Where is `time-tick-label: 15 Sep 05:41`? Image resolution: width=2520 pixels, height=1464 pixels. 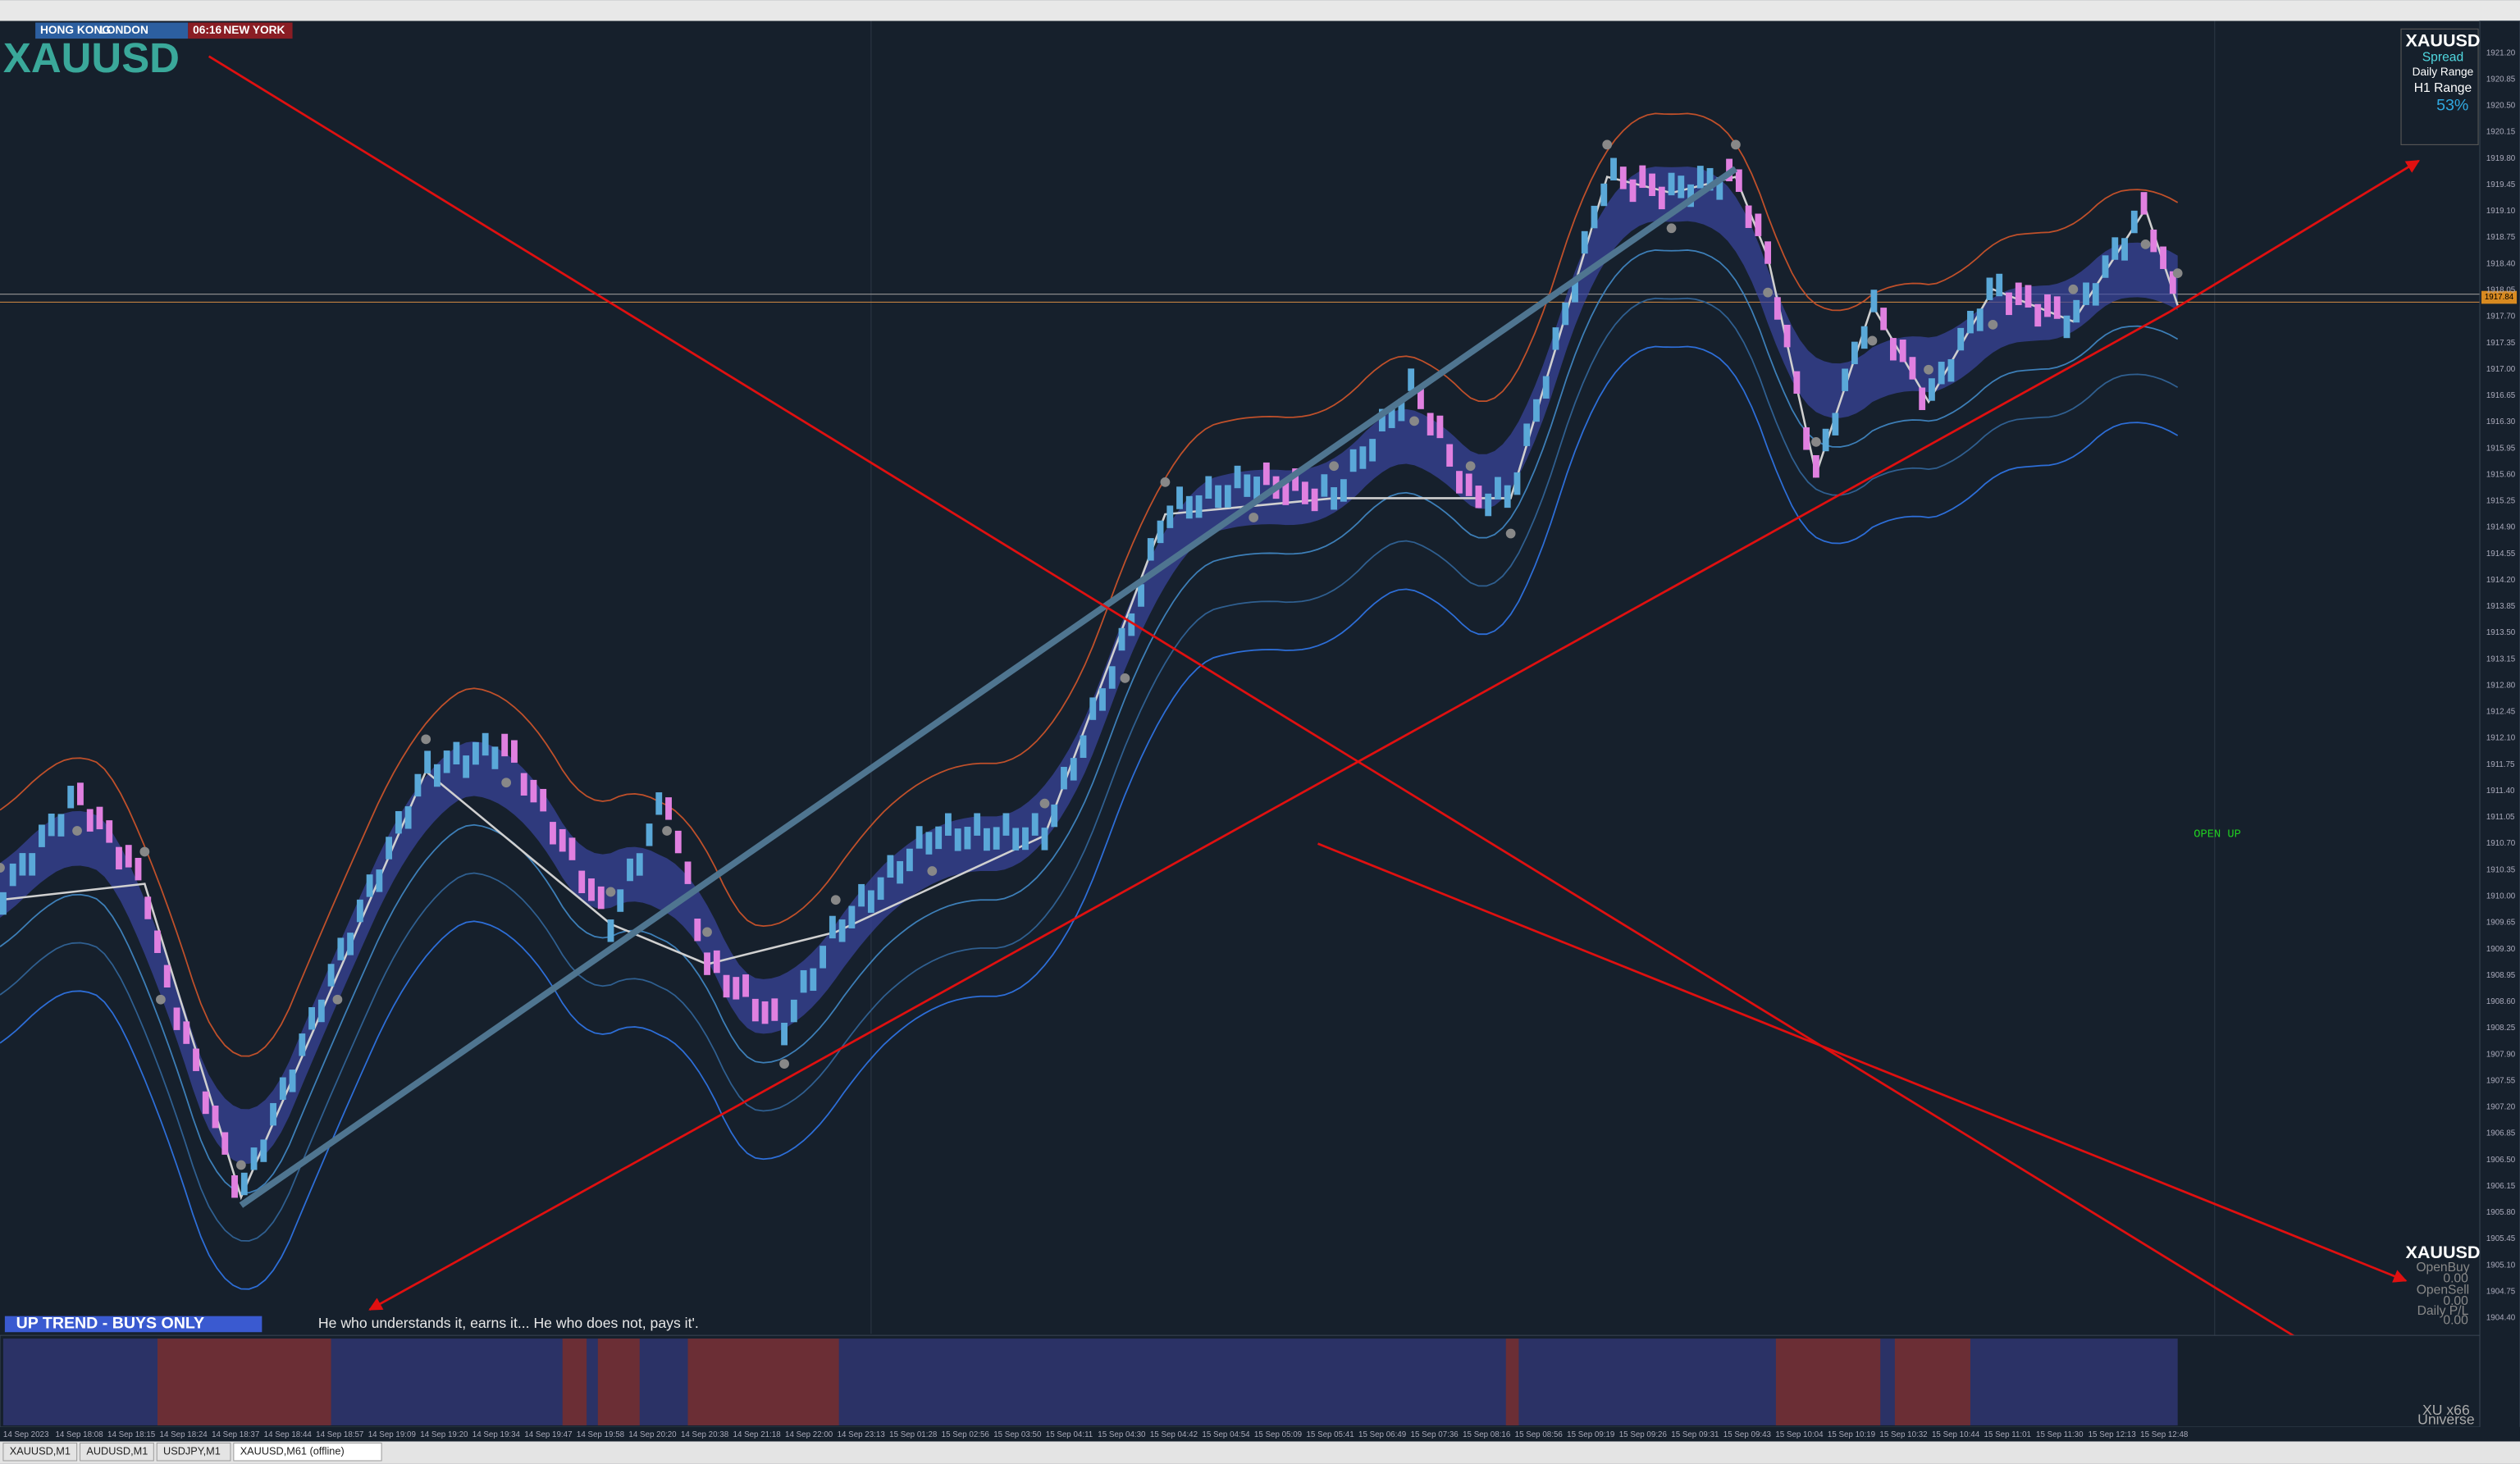
time-tick-label: 15 Sep 05:41 is located at coordinates (1330, 1434).